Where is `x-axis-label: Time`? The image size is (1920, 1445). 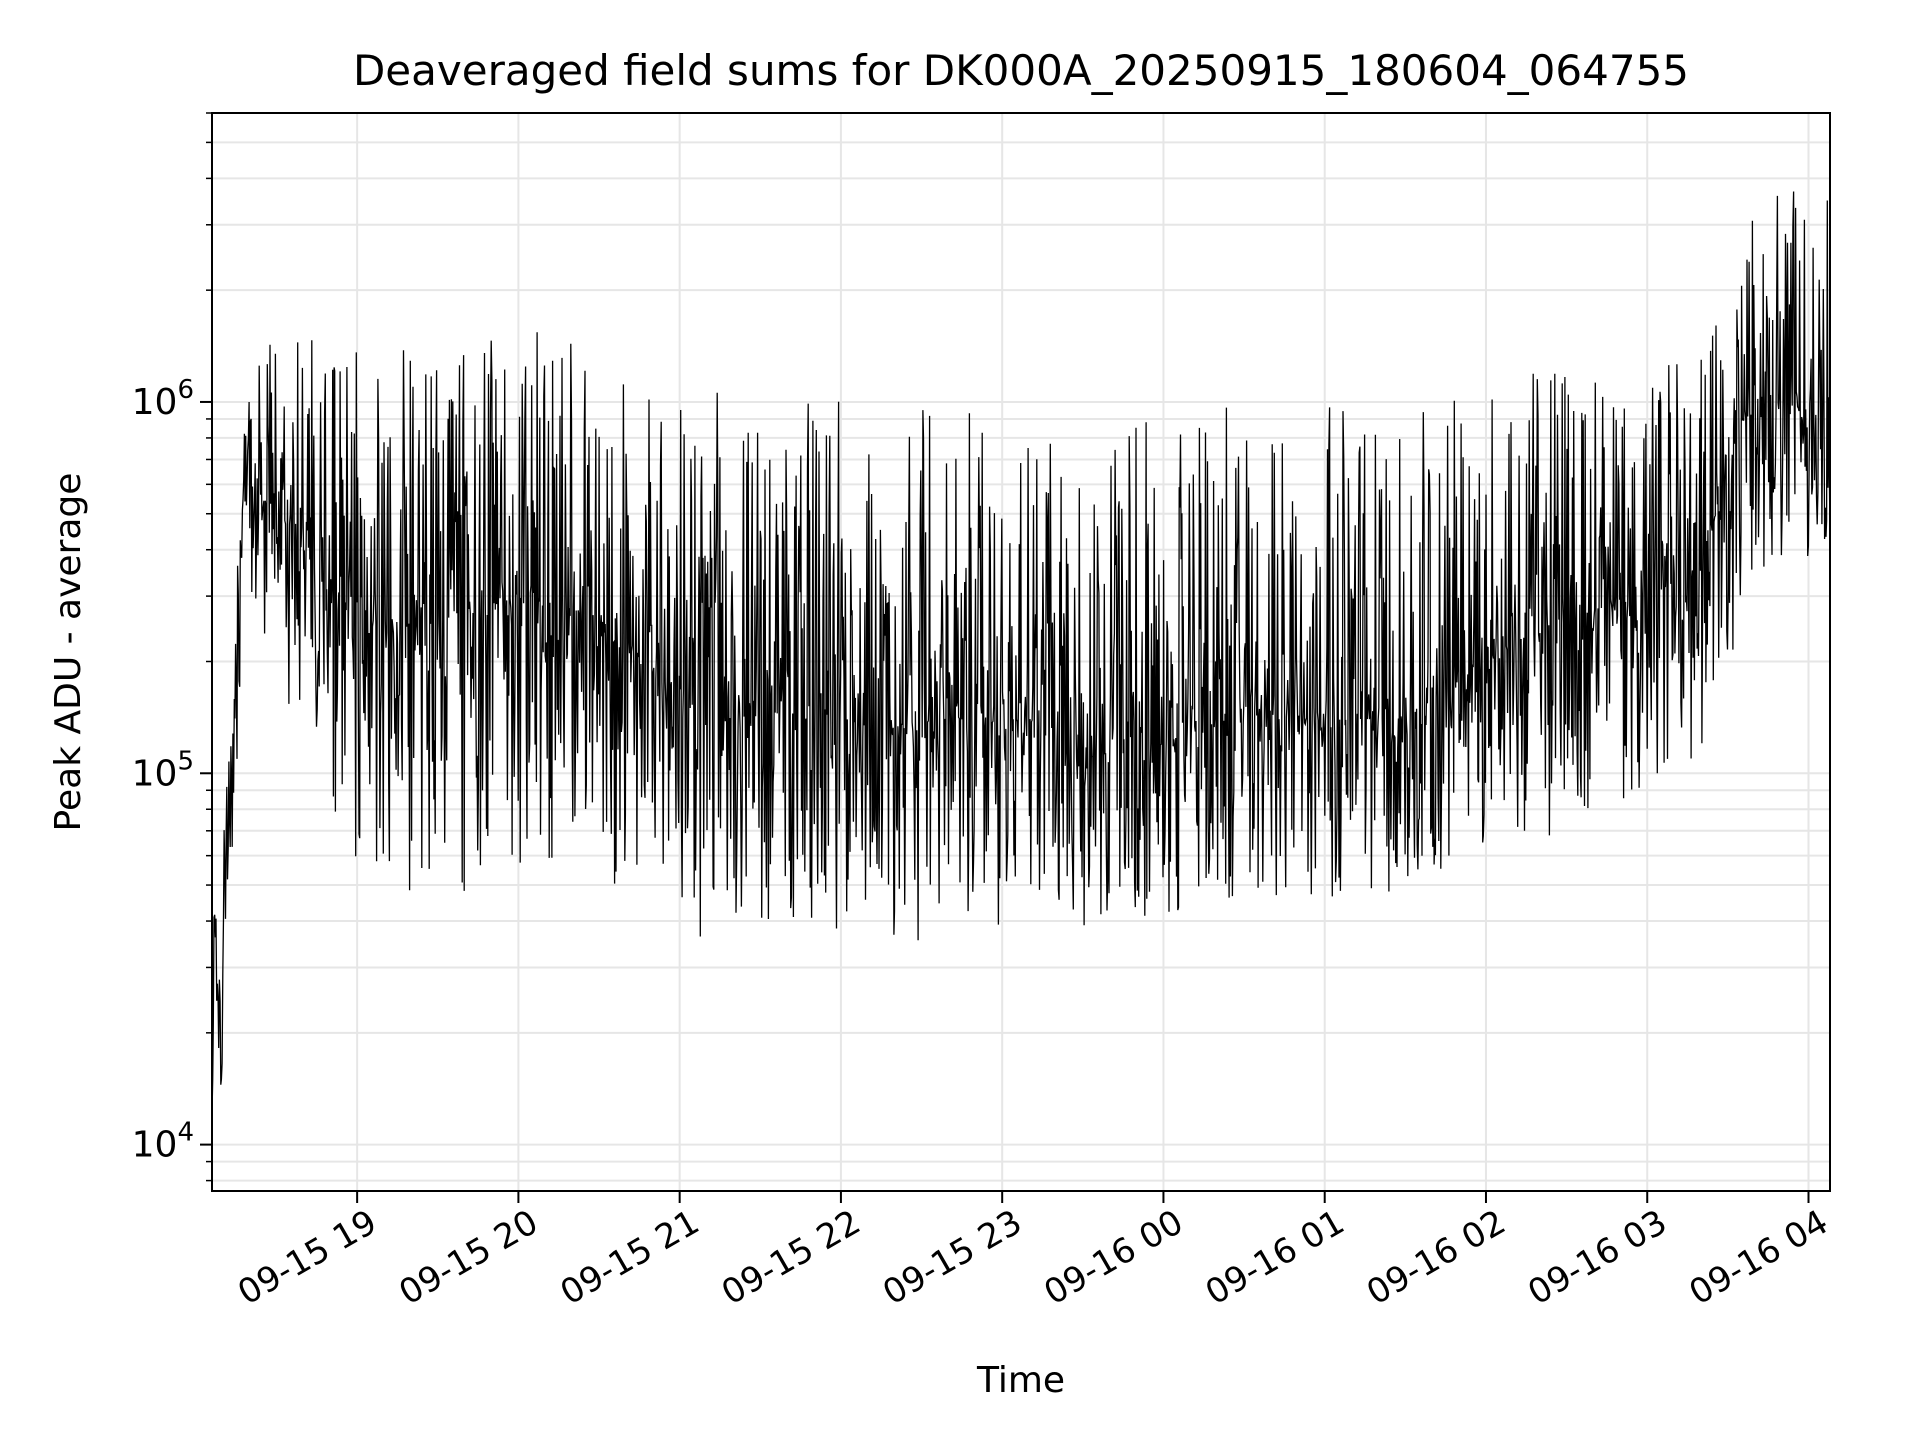
x-axis-label: Time is located at coordinates (1020, 1380).